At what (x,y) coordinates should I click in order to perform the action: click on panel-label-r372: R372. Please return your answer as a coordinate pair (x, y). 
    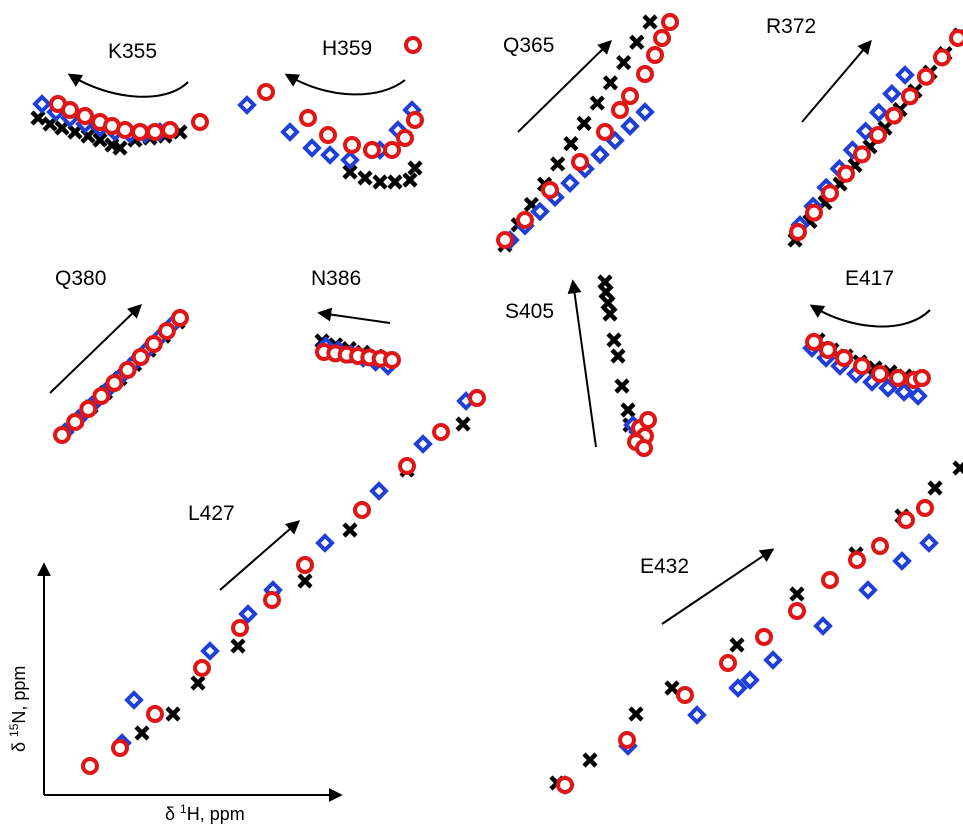
    Looking at the image, I should click on (791, 26).